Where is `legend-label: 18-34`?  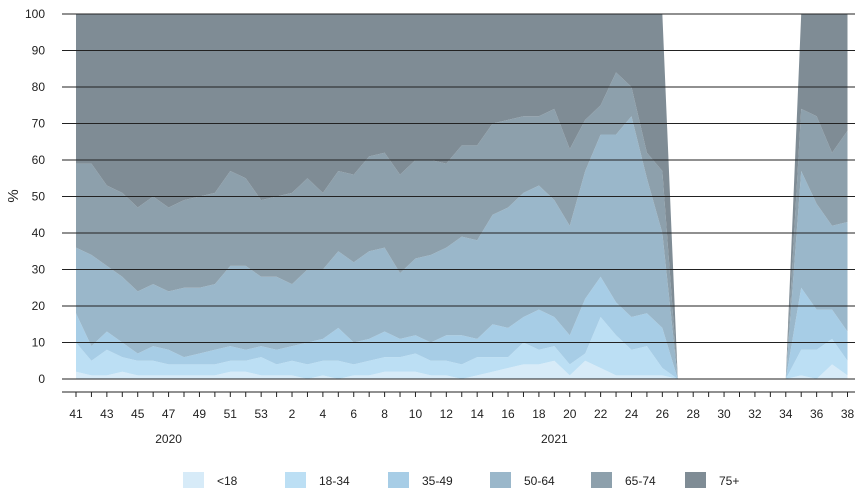
legend-label: 18-34 is located at coordinates (334, 481).